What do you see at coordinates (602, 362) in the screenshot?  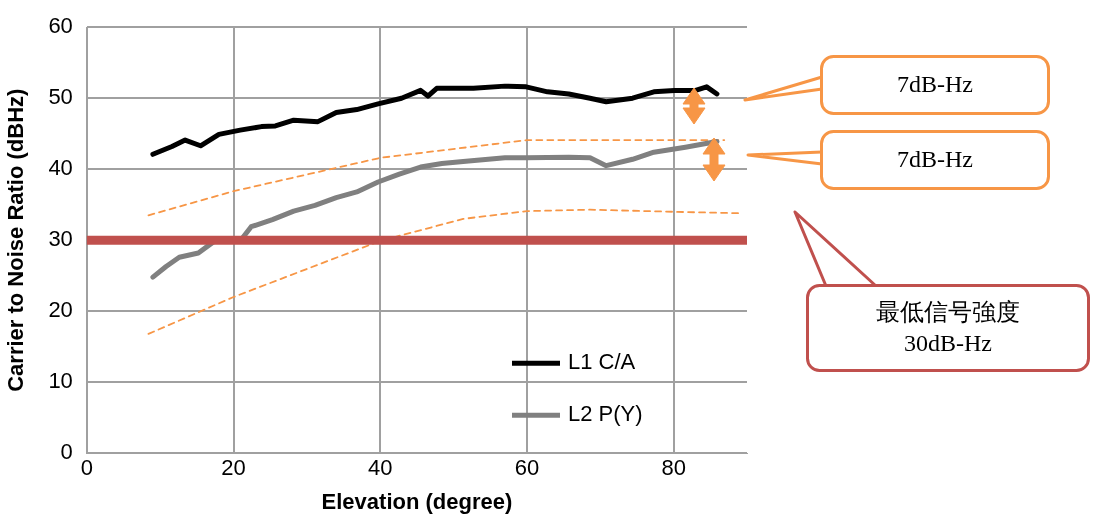 I see `legend-label: L1 C/A` at bounding box center [602, 362].